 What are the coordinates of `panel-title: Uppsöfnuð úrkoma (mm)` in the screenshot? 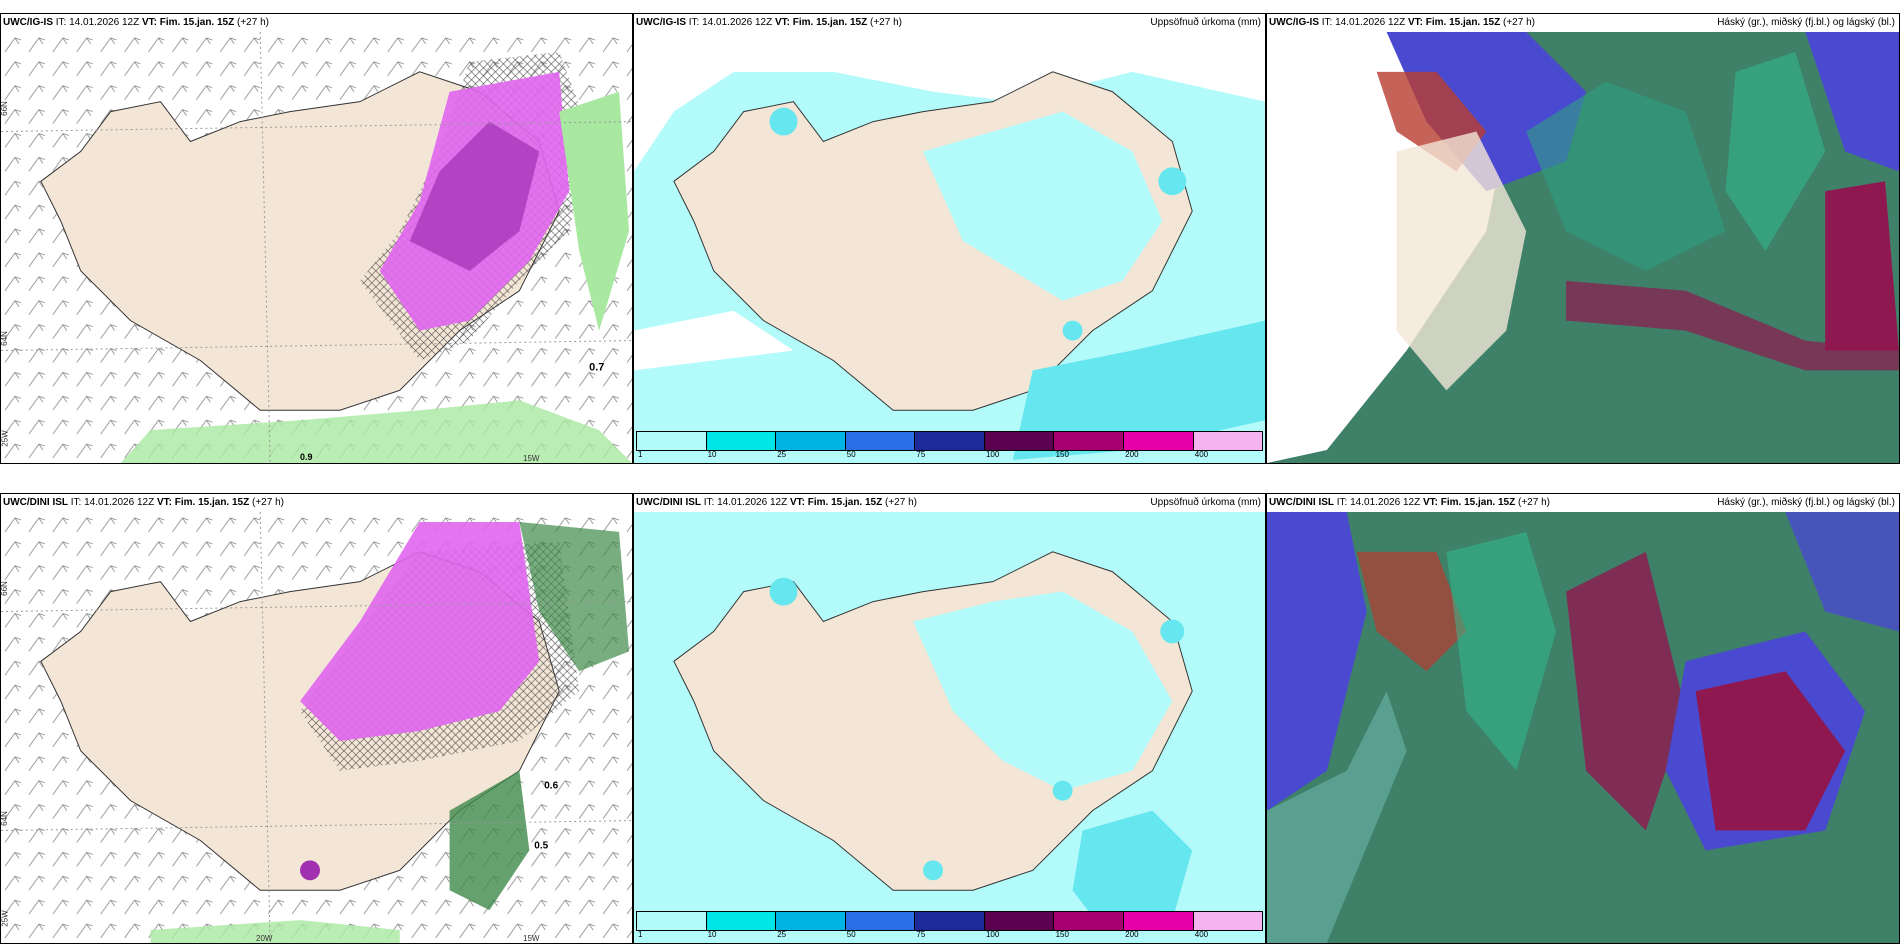 It's located at (1205, 22).